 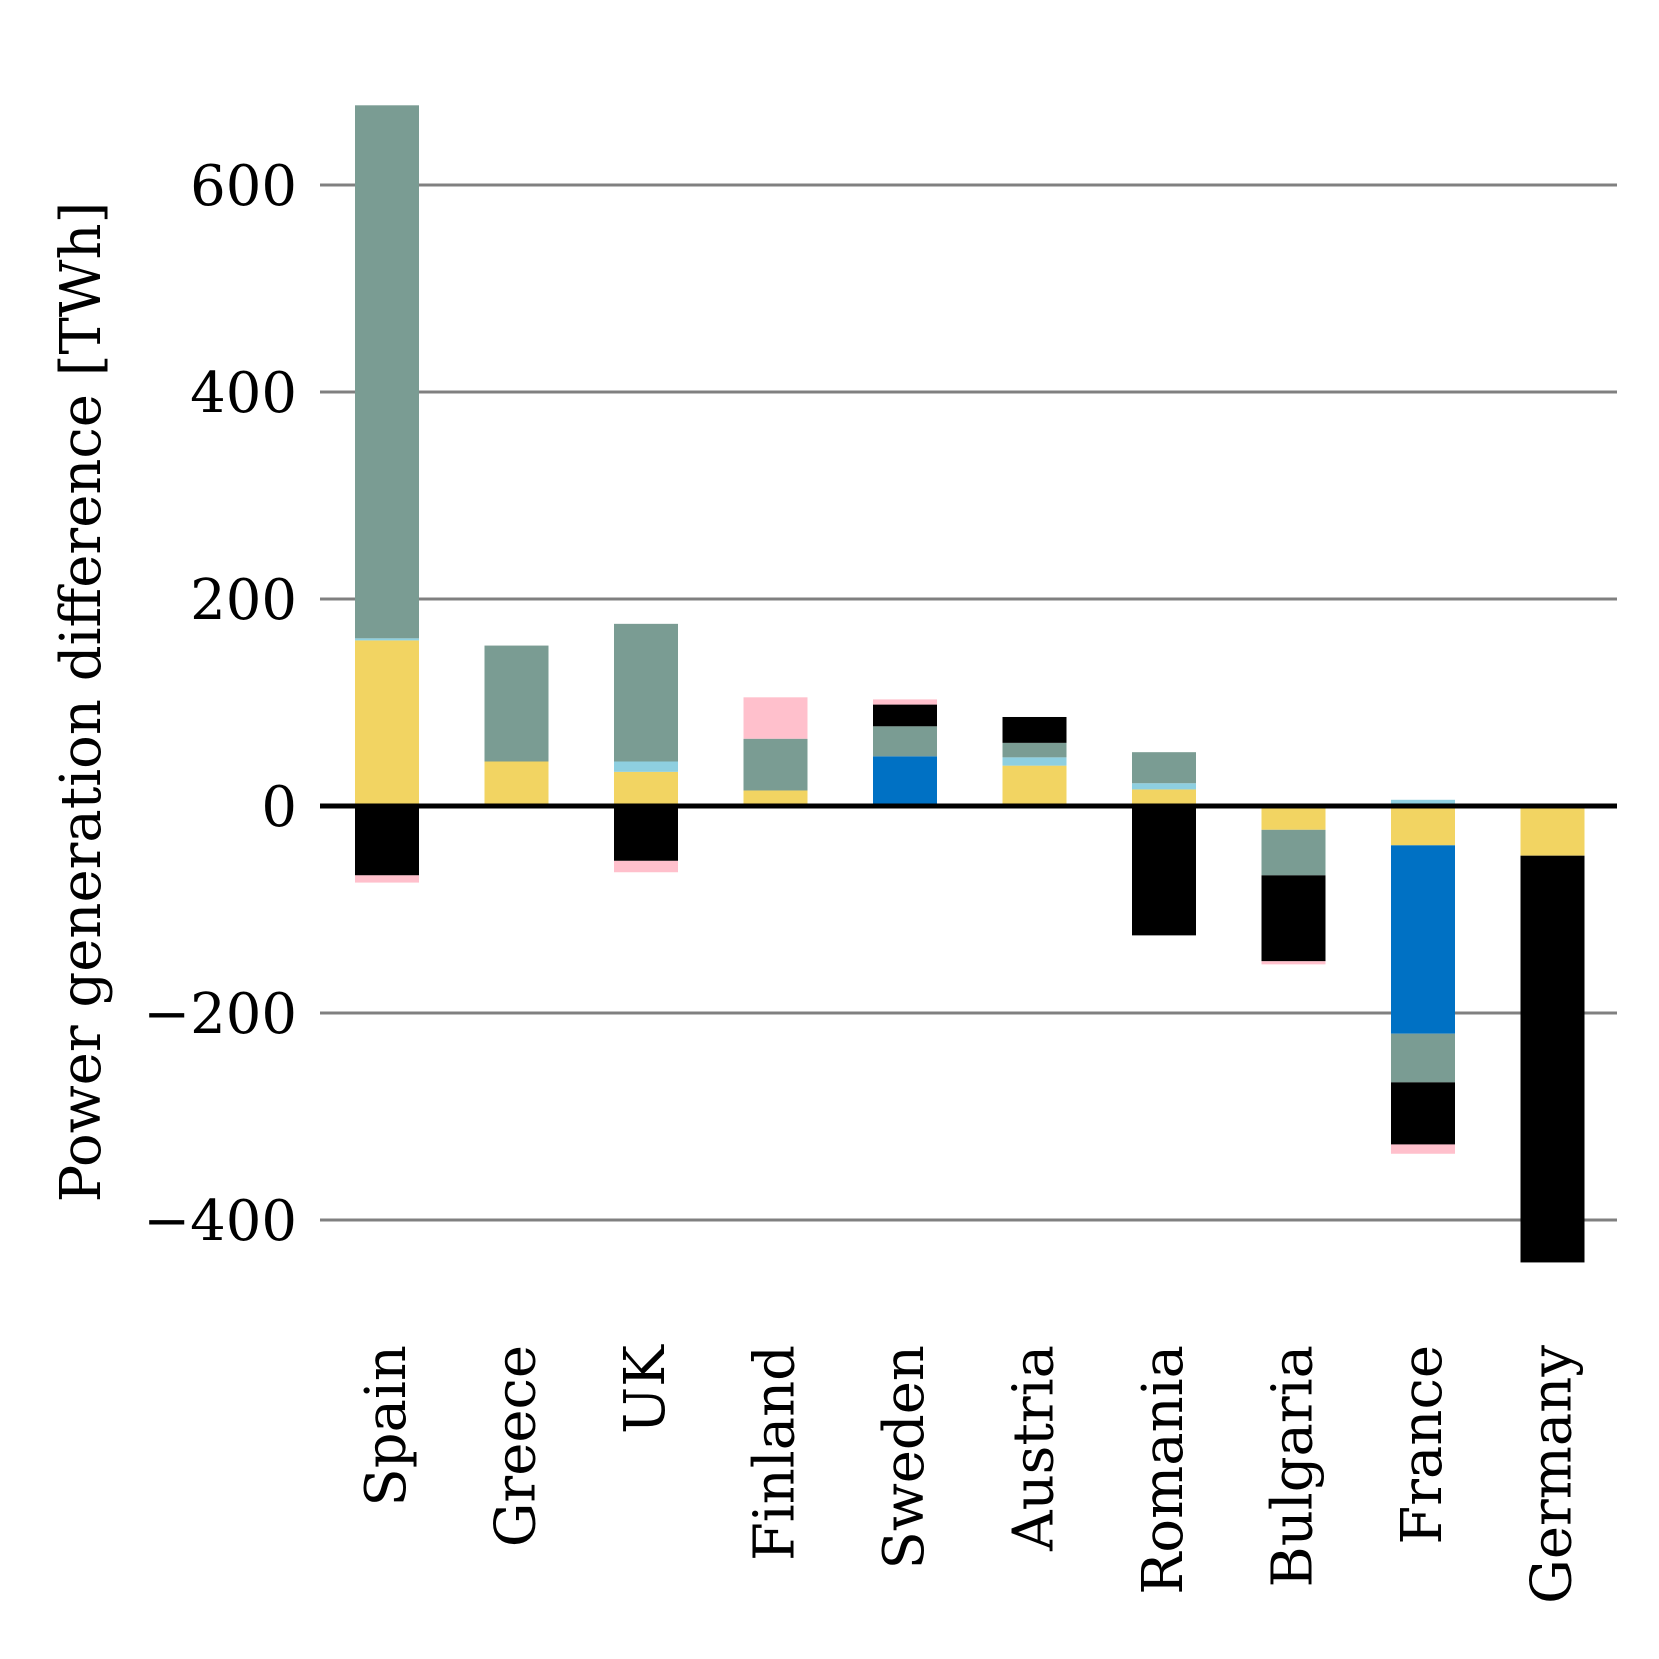 What do you see at coordinates (1163, 1470) in the screenshot?
I see `x-tick-label-romania: Romania` at bounding box center [1163, 1470].